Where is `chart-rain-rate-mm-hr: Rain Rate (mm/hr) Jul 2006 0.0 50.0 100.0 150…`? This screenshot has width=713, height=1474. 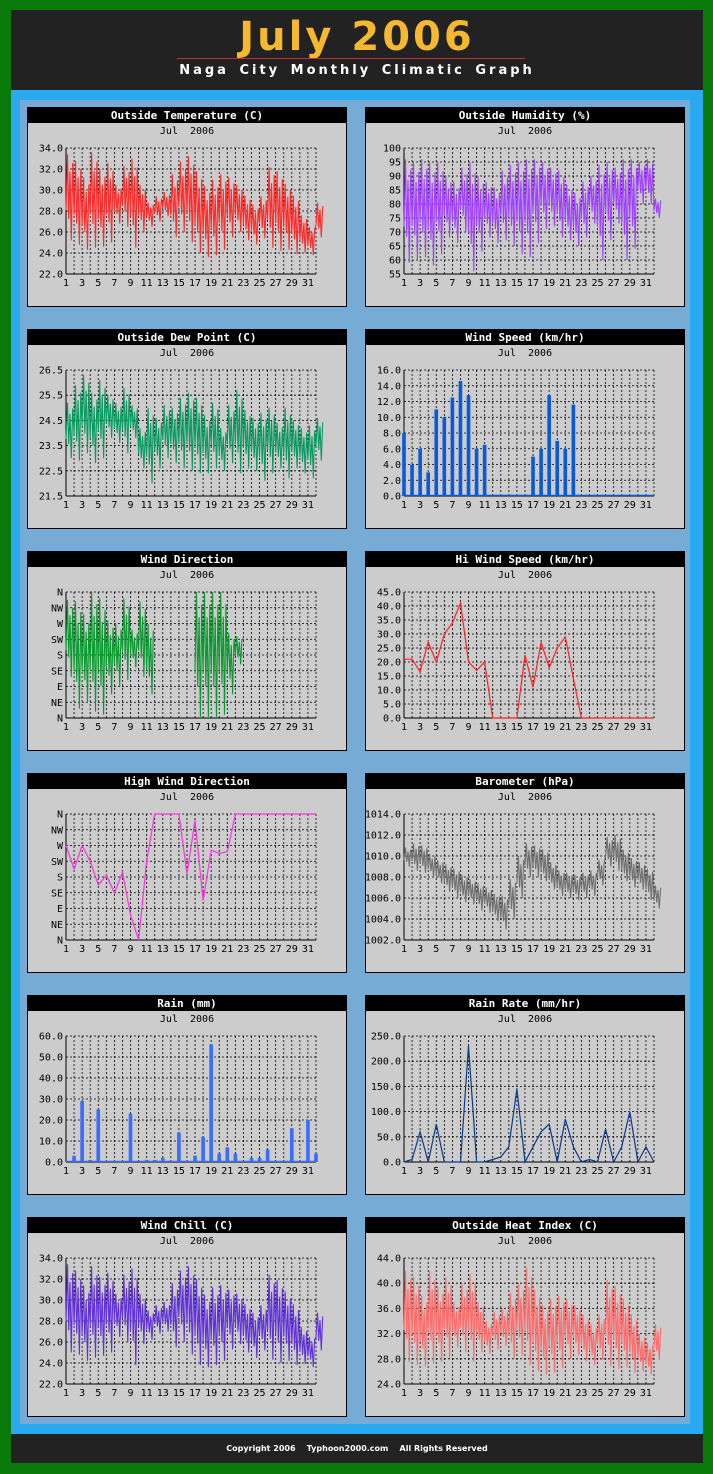
chart-rain-rate-mm-hr: Rain Rate (mm/hr) Jul 2006 0.0 50.0 100.0 150… is located at coordinates (525, 1095).